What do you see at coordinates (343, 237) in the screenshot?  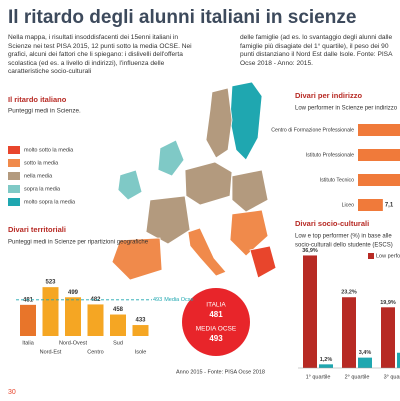 I see `socio-subtitle: Low e top performer (%) in base alle` at bounding box center [343, 237].